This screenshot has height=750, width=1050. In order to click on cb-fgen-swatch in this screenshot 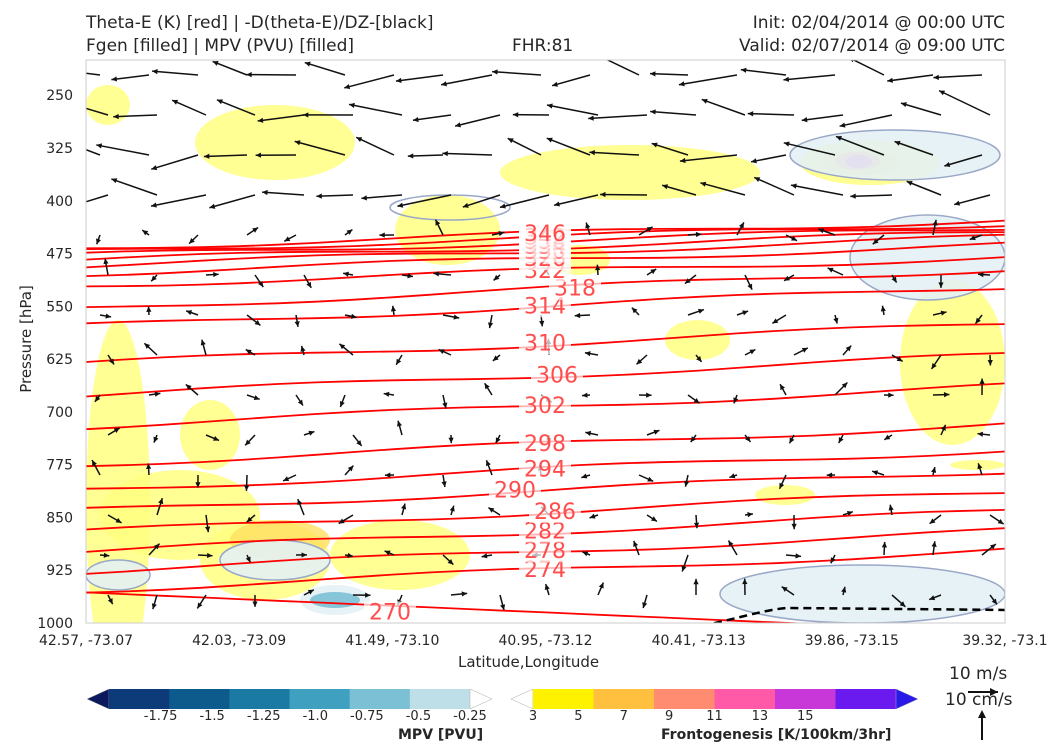, I will do `click(805, 699)`.